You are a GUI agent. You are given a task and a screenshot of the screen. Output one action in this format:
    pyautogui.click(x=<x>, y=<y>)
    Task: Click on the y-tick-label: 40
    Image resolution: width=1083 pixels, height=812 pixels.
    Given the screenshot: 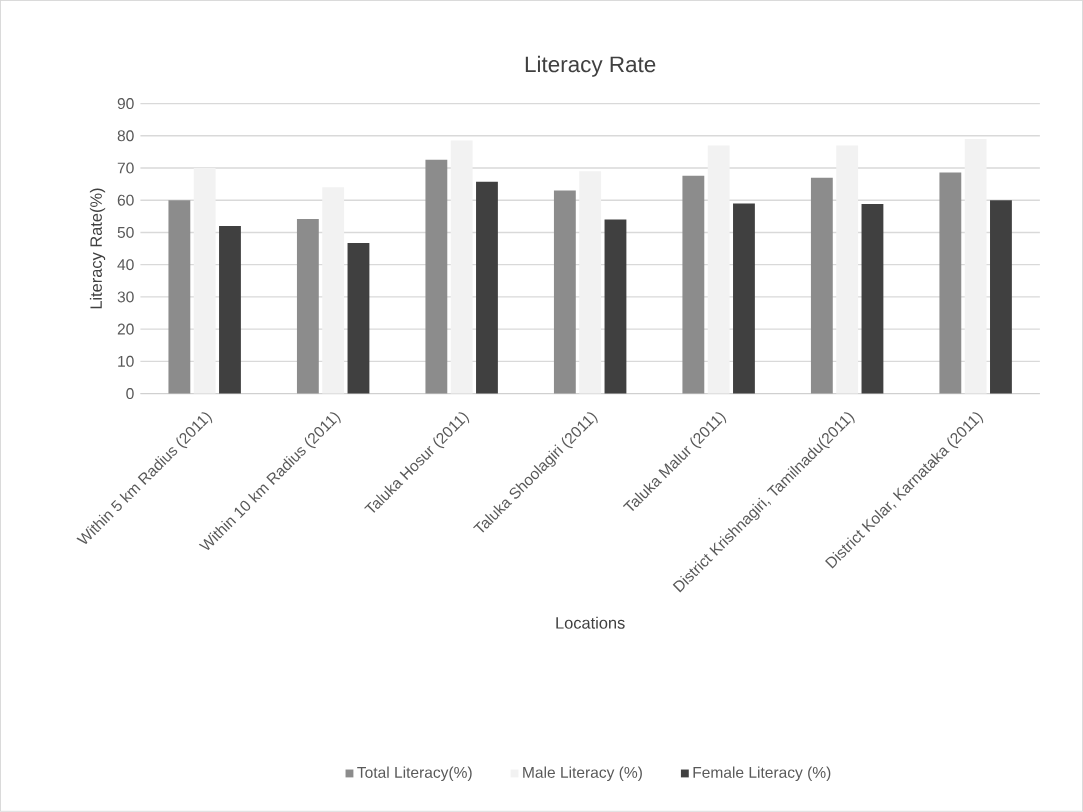 What is the action you would take?
    pyautogui.click(x=125, y=265)
    